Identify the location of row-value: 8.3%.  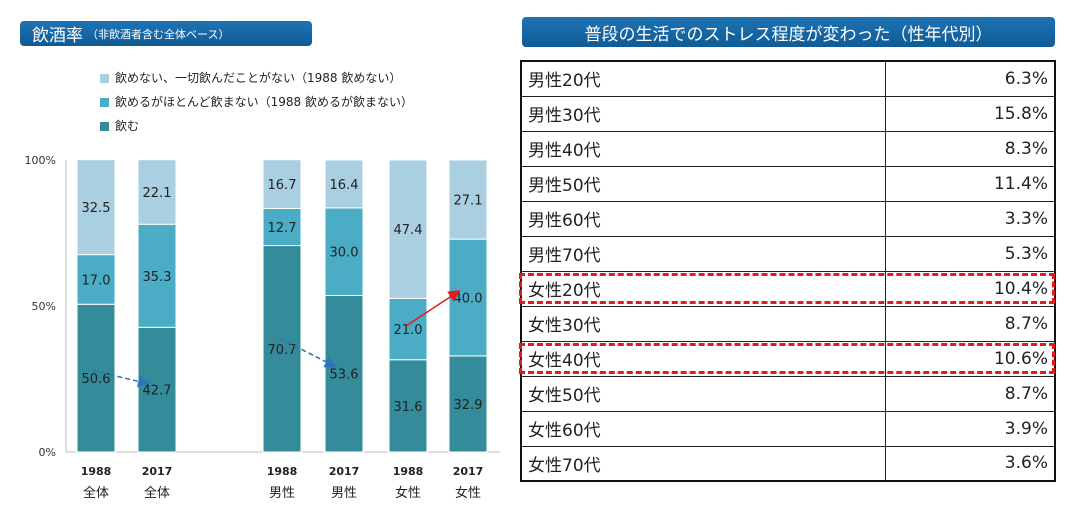
(970, 148).